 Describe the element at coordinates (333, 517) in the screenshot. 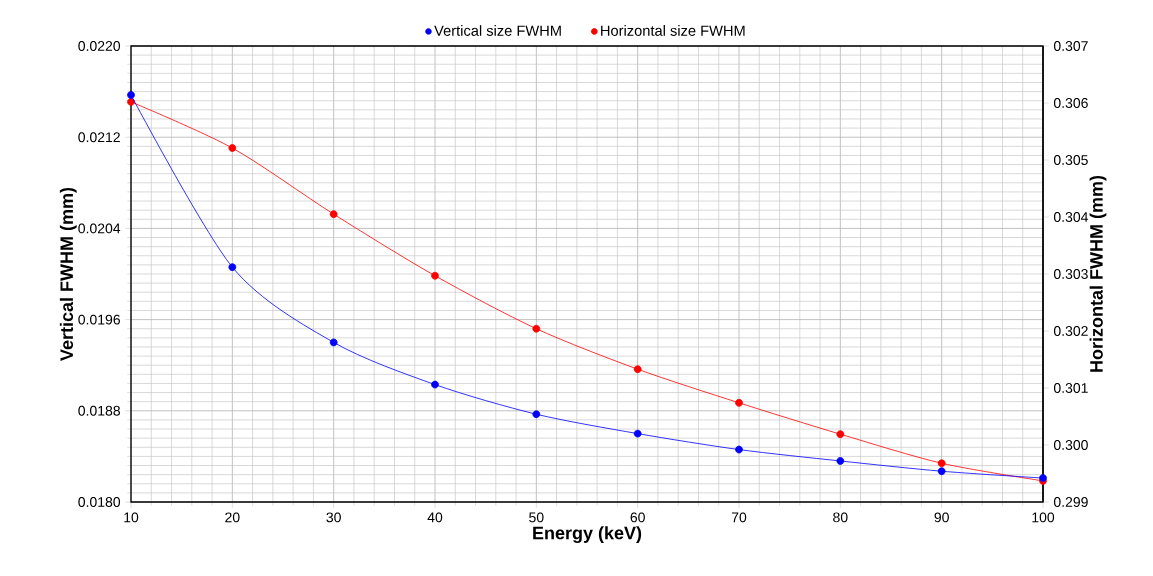

I see `x-tick-label: 30` at that location.